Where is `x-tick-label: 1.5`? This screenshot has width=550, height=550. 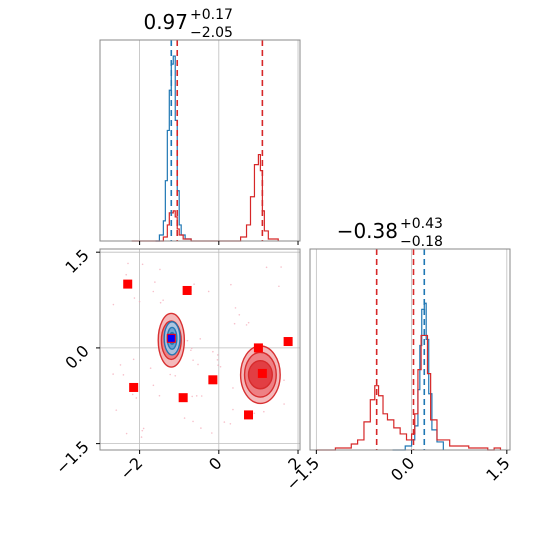
x-tick-label: 1.5 is located at coordinates (497, 468).